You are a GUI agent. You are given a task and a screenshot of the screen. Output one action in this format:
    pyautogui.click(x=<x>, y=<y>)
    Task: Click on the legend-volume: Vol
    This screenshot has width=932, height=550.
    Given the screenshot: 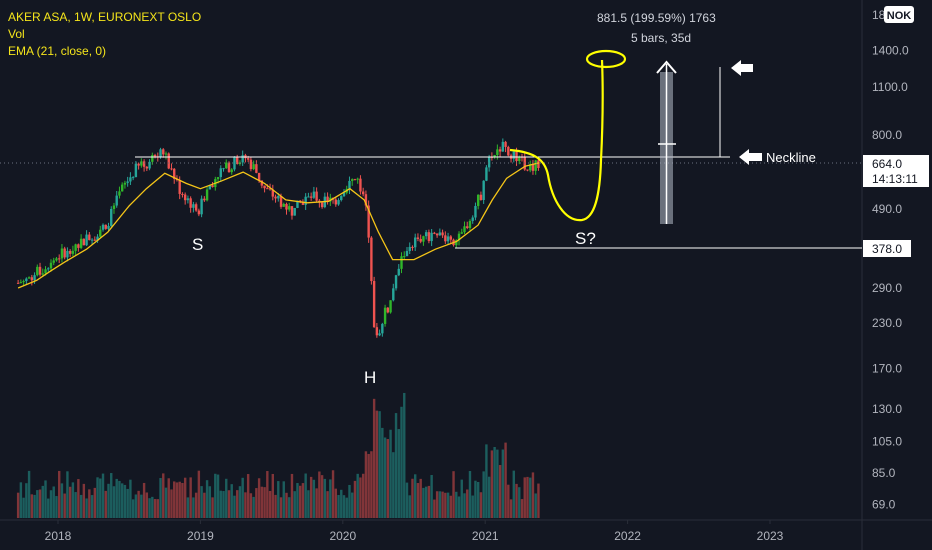 What is the action you would take?
    pyautogui.click(x=16, y=34)
    